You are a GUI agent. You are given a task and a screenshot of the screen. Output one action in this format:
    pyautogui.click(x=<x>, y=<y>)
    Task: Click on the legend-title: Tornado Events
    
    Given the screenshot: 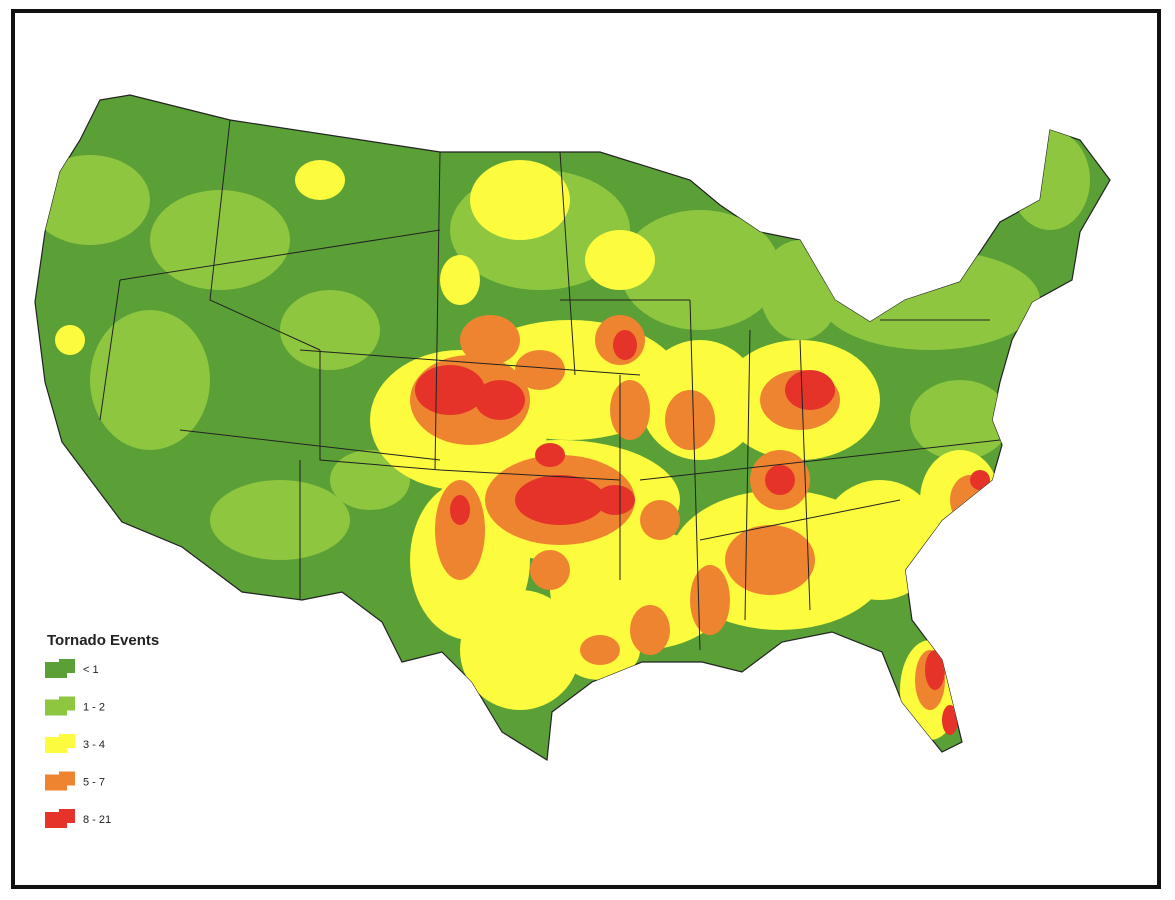 What is the action you would take?
    pyautogui.click(x=103, y=640)
    